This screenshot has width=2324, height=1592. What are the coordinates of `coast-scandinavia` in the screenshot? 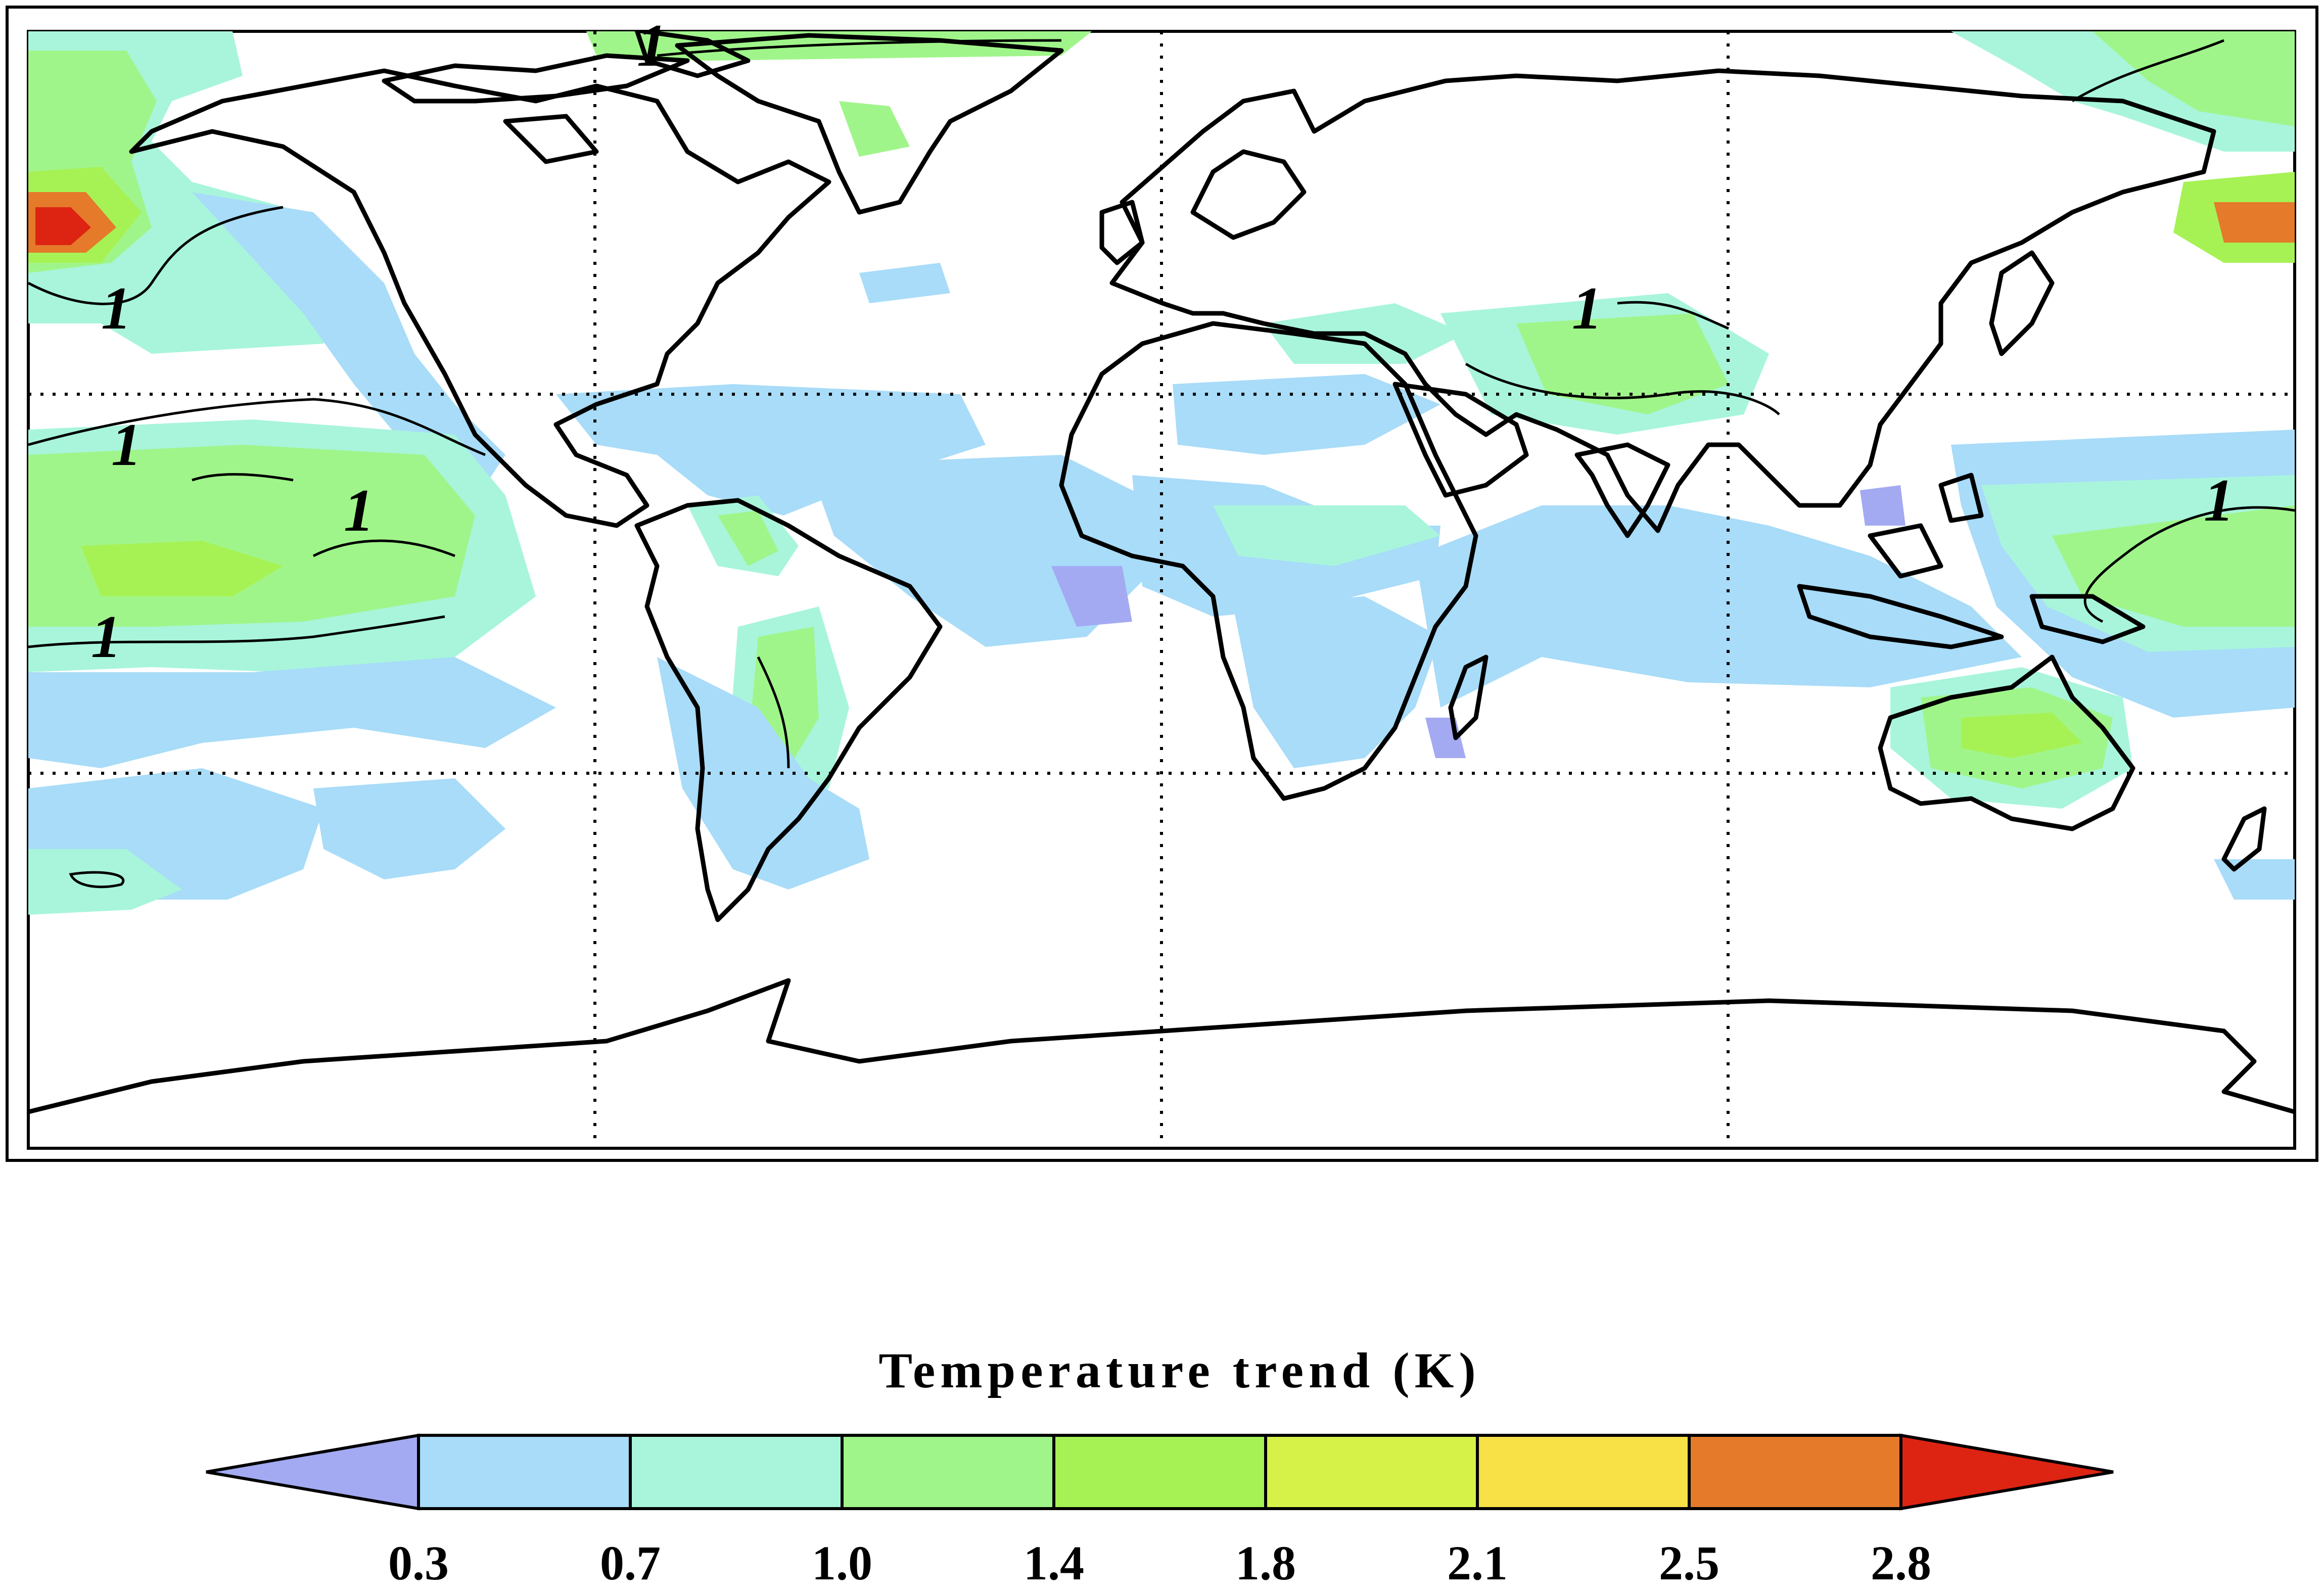 It's located at (1248, 194).